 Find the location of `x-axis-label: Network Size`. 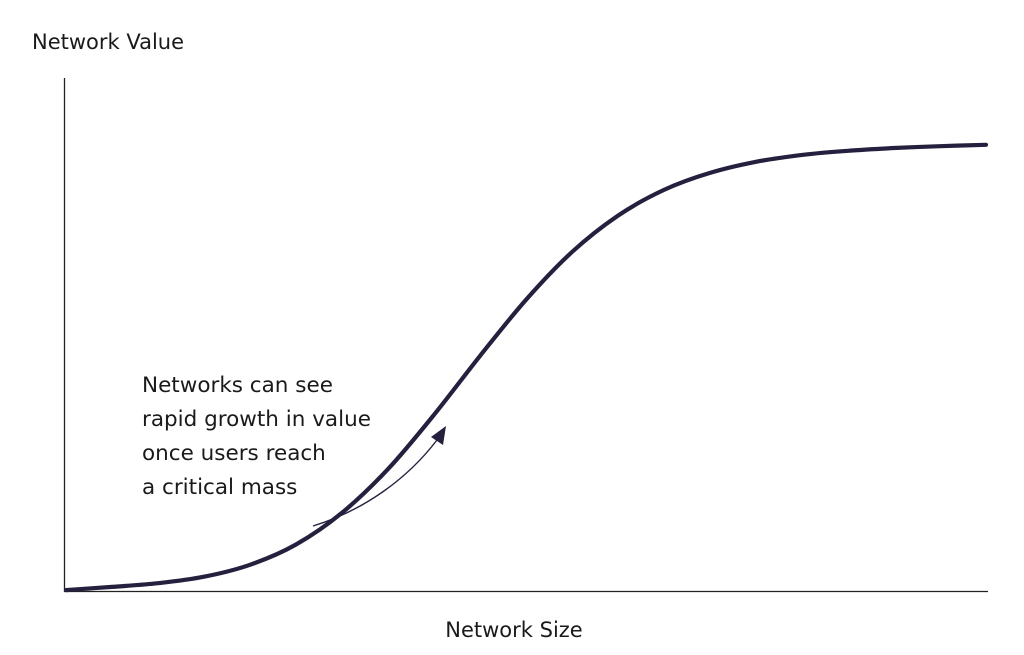

x-axis-label: Network Size is located at coordinates (513, 630).